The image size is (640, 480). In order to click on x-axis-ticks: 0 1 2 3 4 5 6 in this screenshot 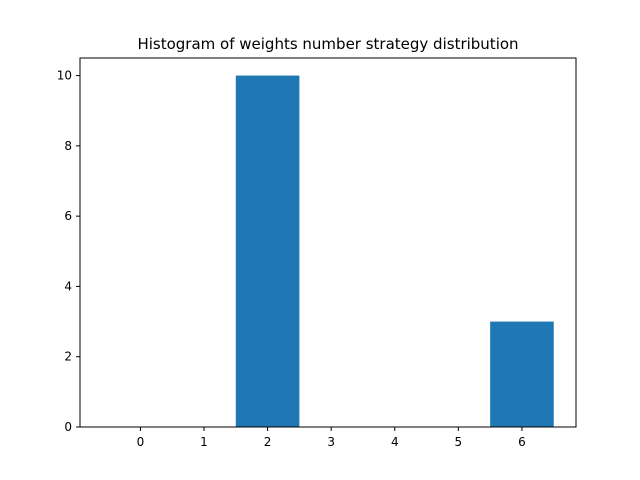, I will do `click(331, 438)`.